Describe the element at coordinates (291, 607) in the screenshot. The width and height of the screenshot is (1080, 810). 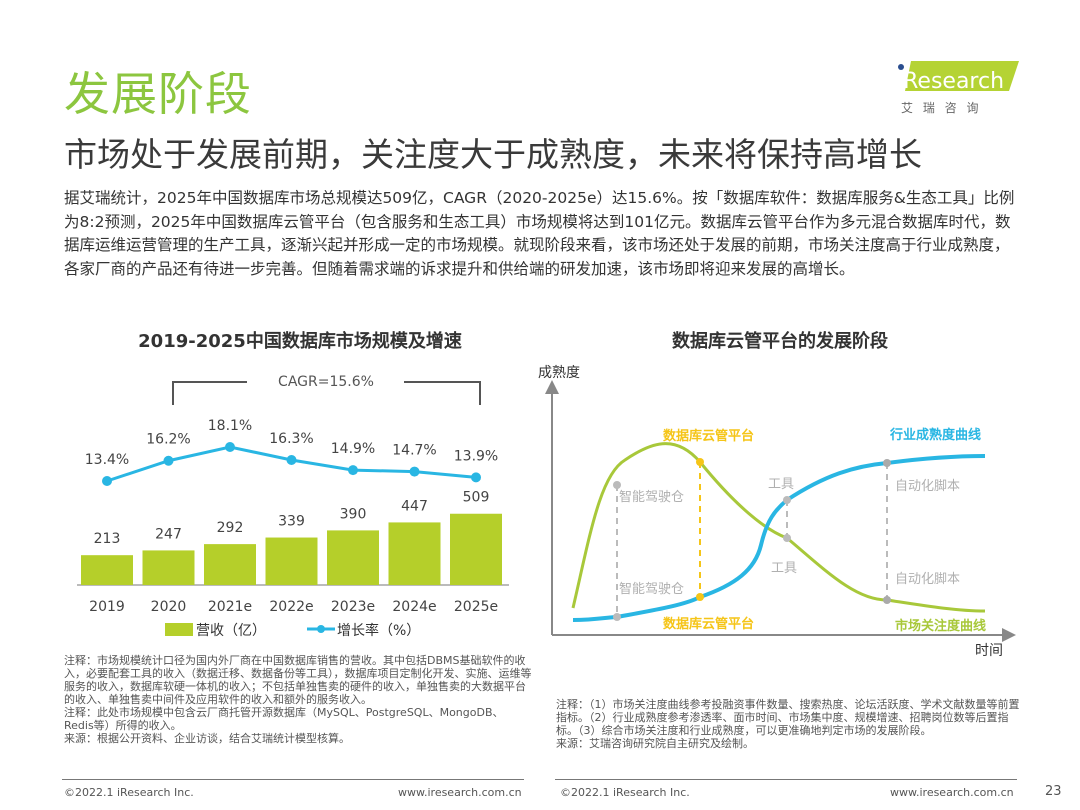
I see `x-tick-2022e: 2022e` at that location.